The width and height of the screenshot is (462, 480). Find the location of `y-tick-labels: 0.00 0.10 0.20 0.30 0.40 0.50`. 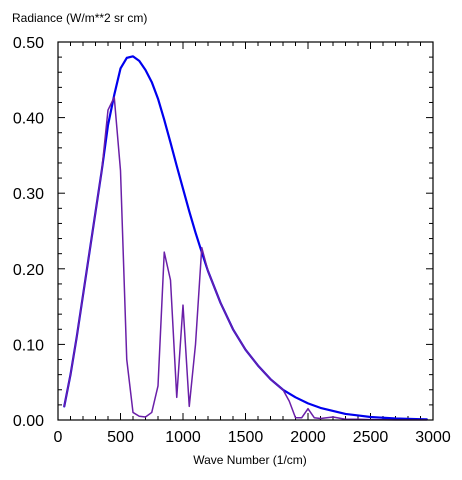

y-tick-labels: 0.00 0.10 0.20 0.30 0.40 0.50 is located at coordinates (28, 232).